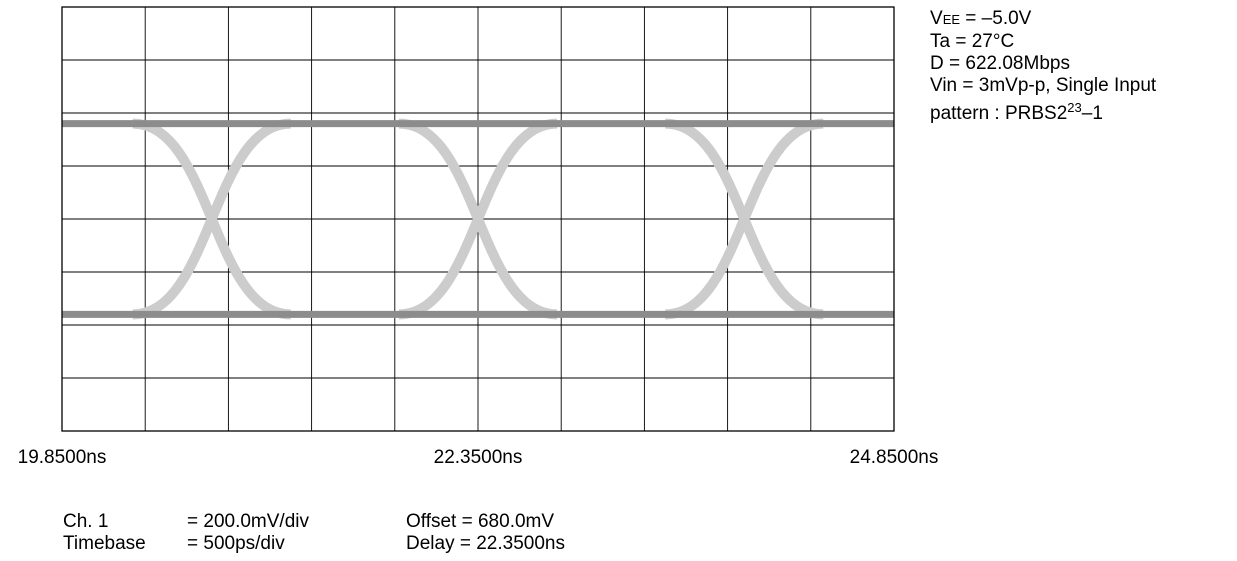 Image resolution: width=1237 pixels, height=561 pixels. I want to click on input-condition: Vin = 3mVp-p, Single Input, so click(1043, 86).